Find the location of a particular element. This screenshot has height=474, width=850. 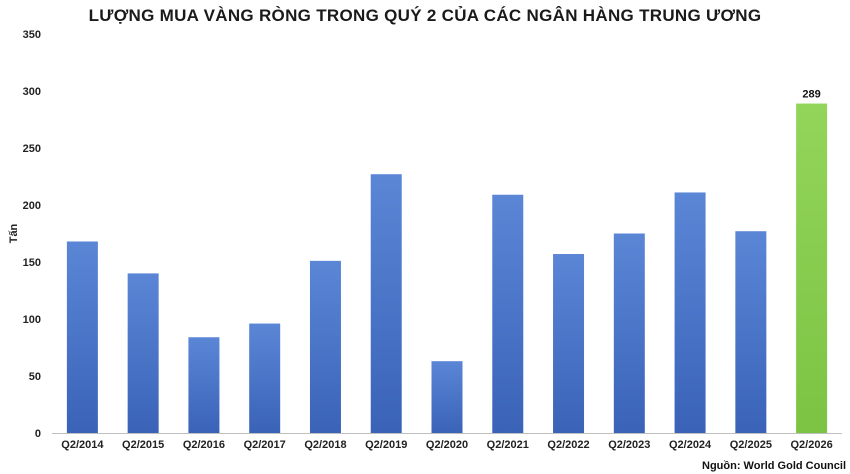

x-tick-label: Q2/2018 is located at coordinates (325, 445).